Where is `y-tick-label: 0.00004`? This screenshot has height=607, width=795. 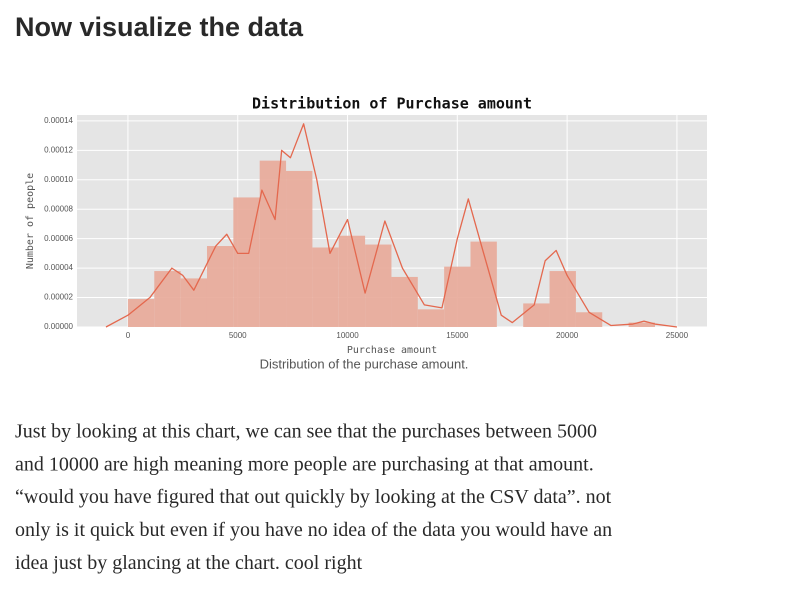 y-tick-label: 0.00004 is located at coordinates (58, 267).